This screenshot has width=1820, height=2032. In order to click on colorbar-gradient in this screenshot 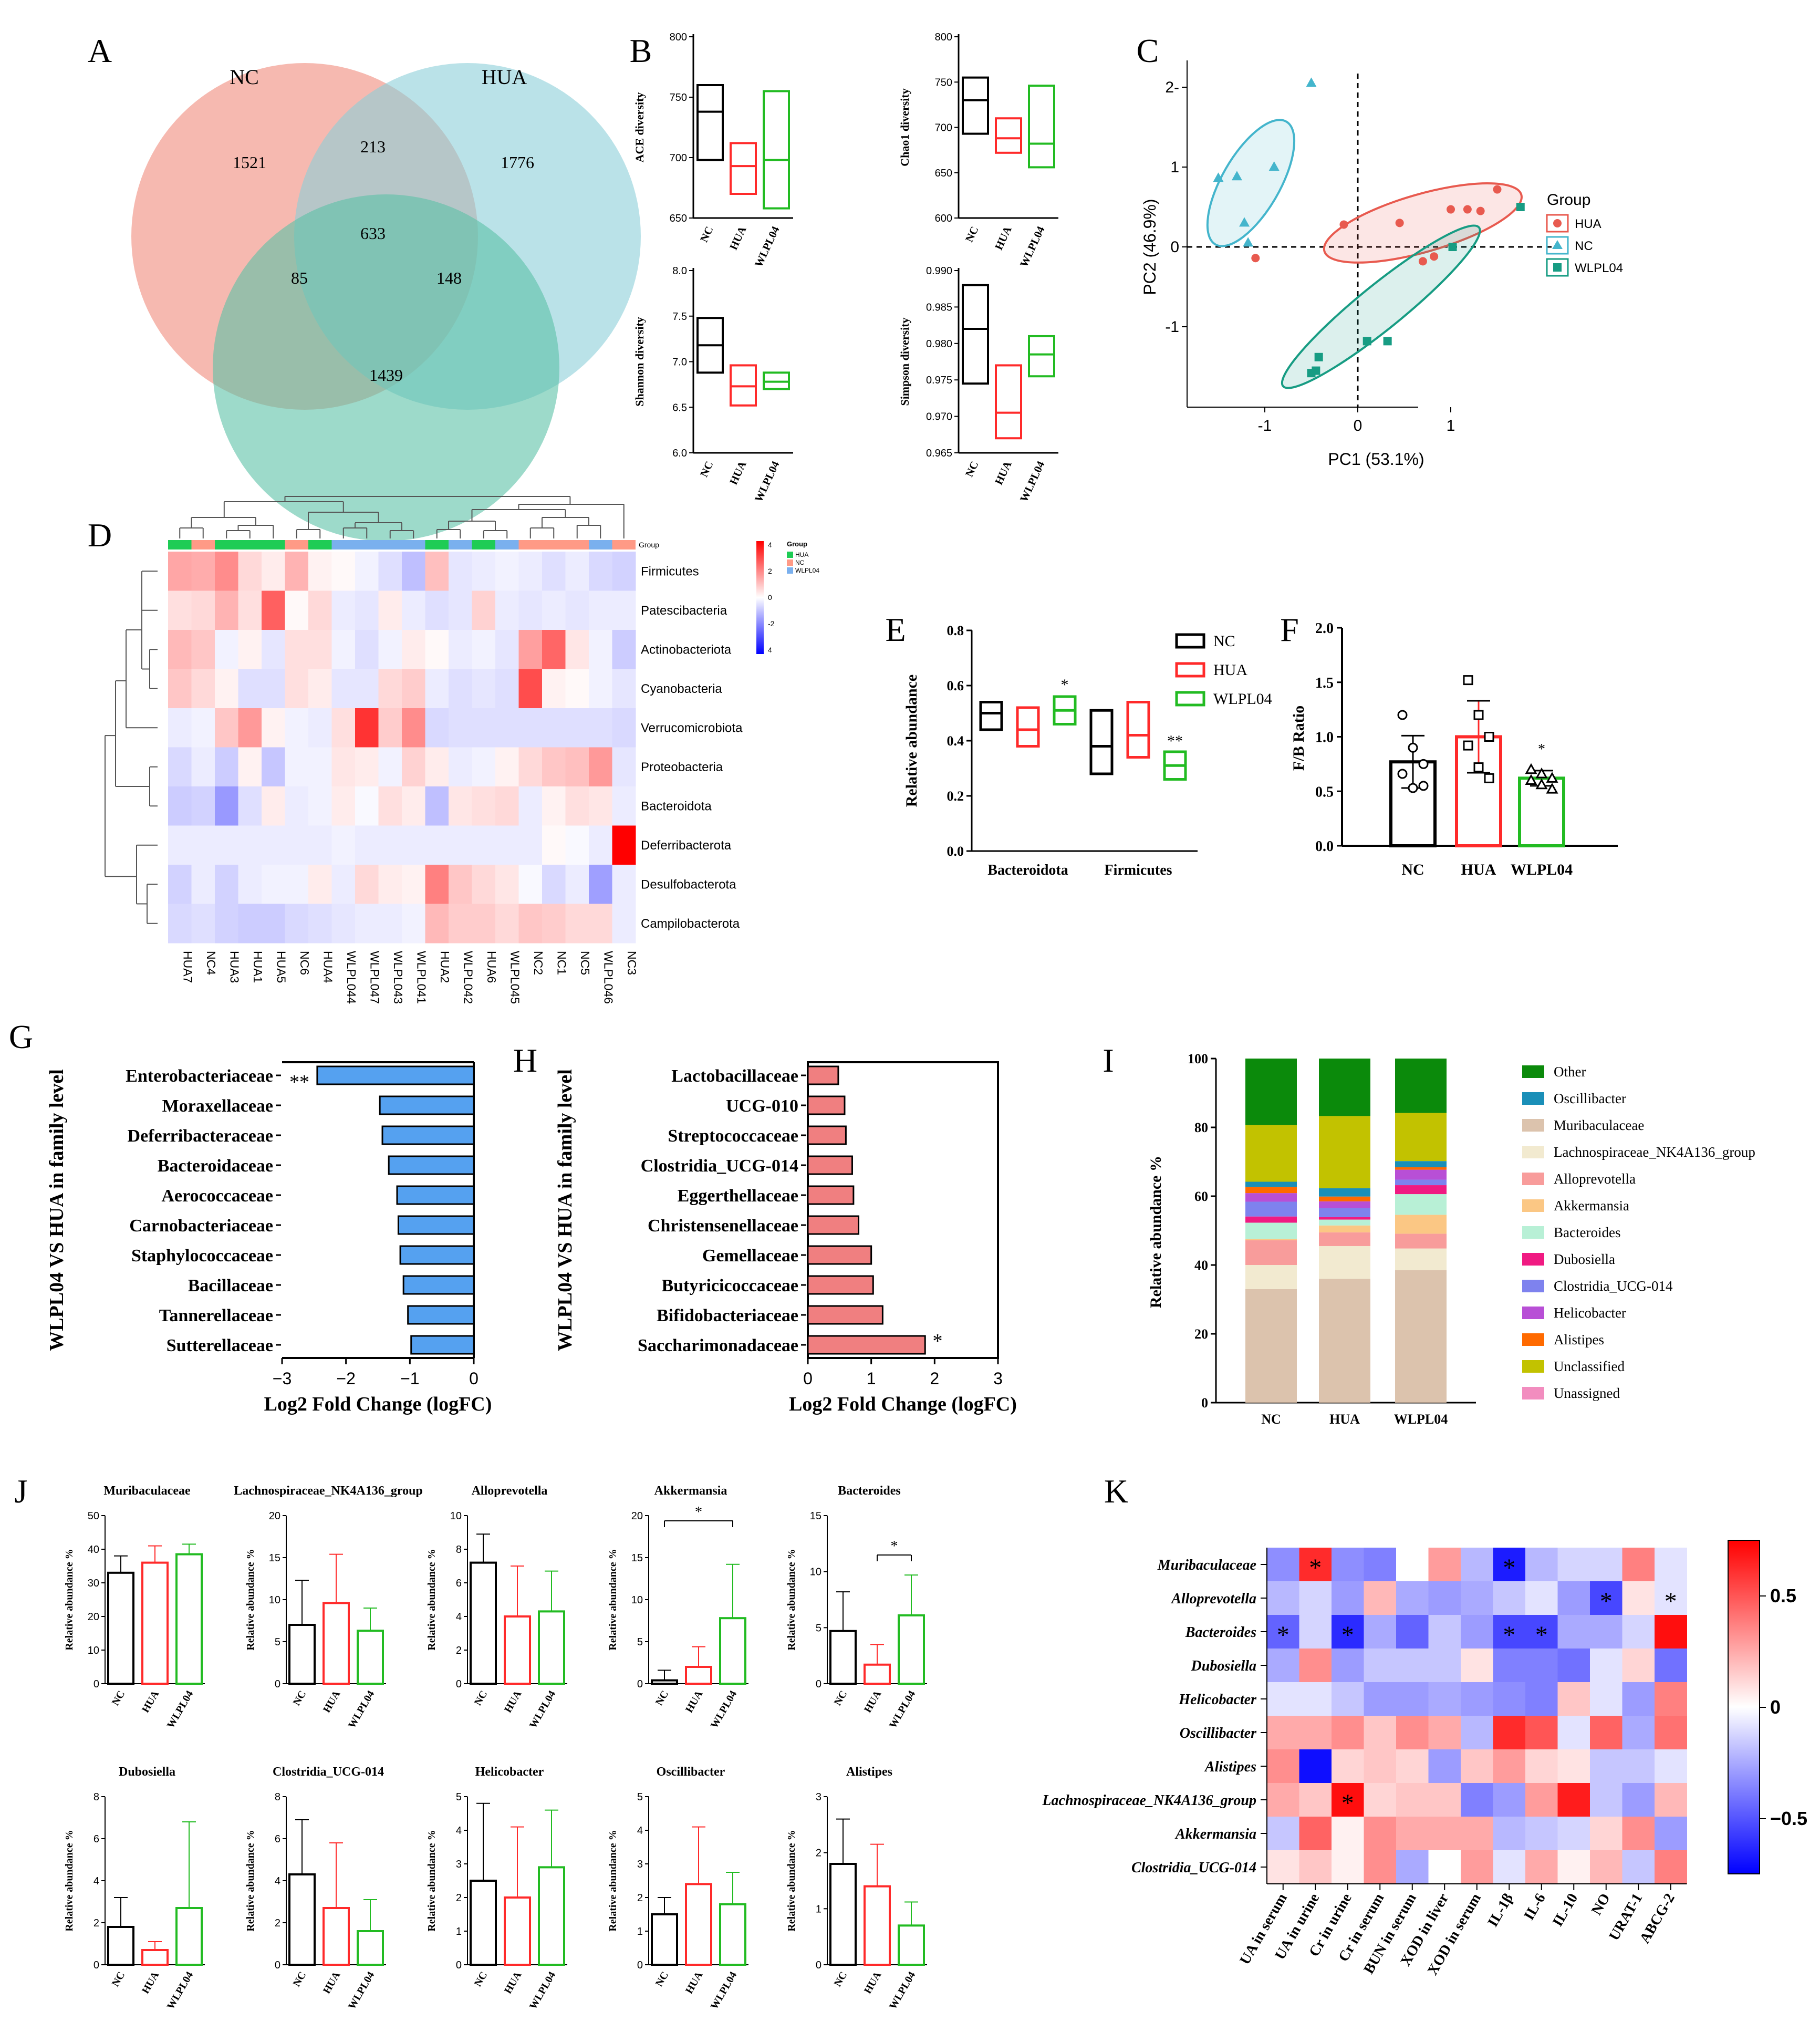, I will do `click(760, 597)`.